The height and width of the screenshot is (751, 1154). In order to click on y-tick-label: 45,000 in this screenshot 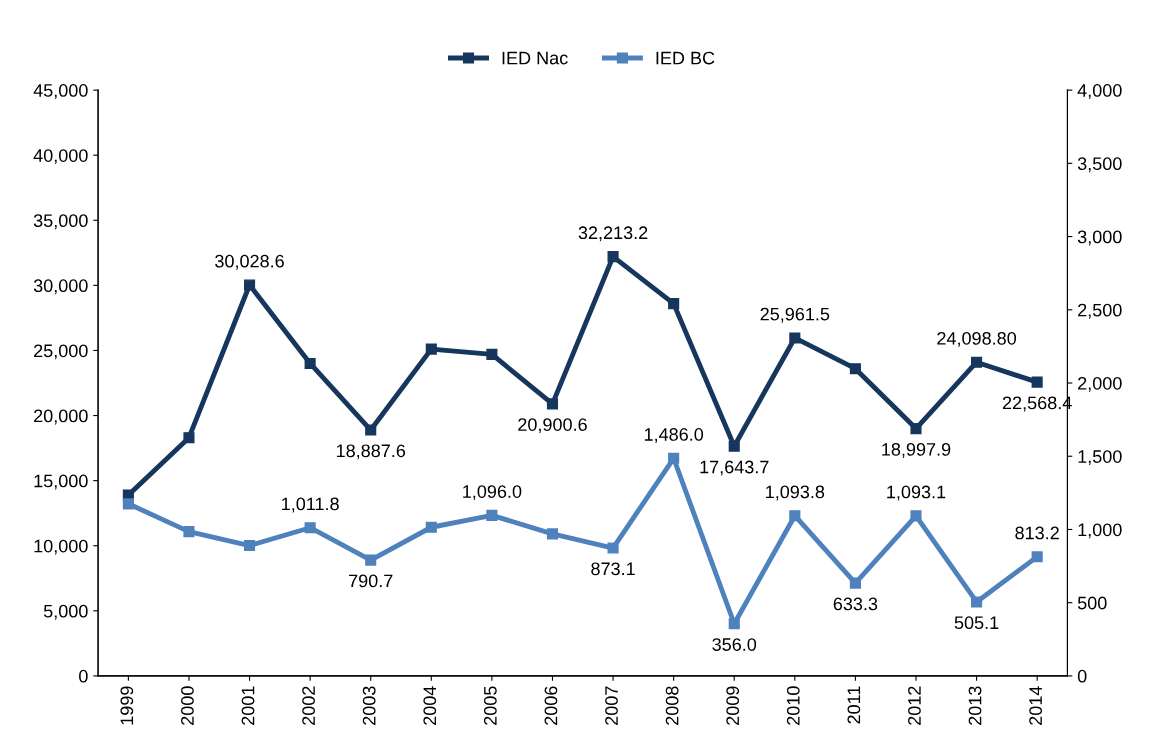, I will do `click(60, 91)`.